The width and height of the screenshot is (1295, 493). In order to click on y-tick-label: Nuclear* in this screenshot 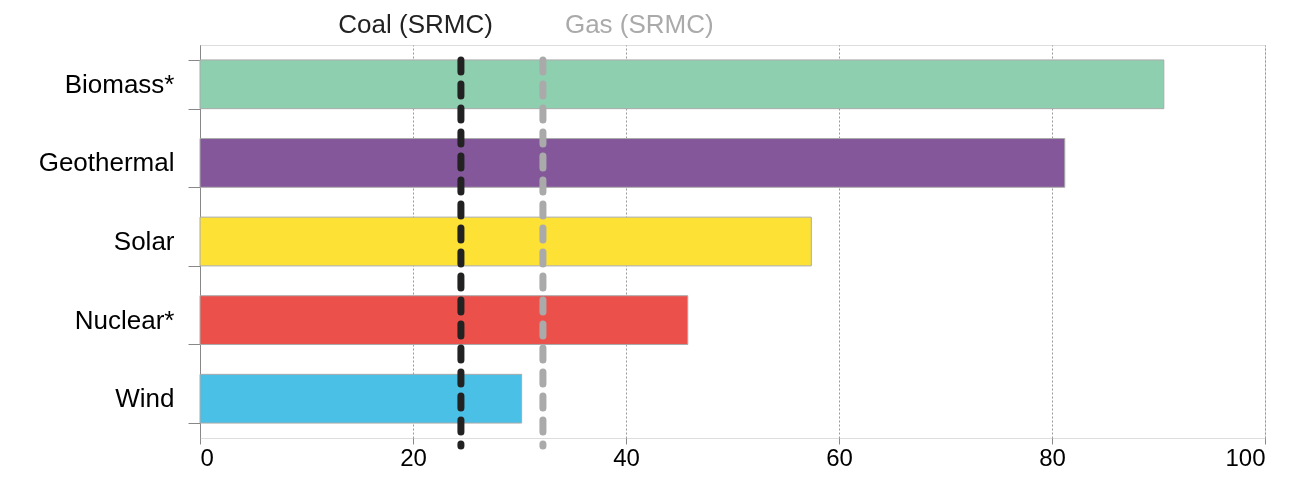, I will do `click(124, 319)`.